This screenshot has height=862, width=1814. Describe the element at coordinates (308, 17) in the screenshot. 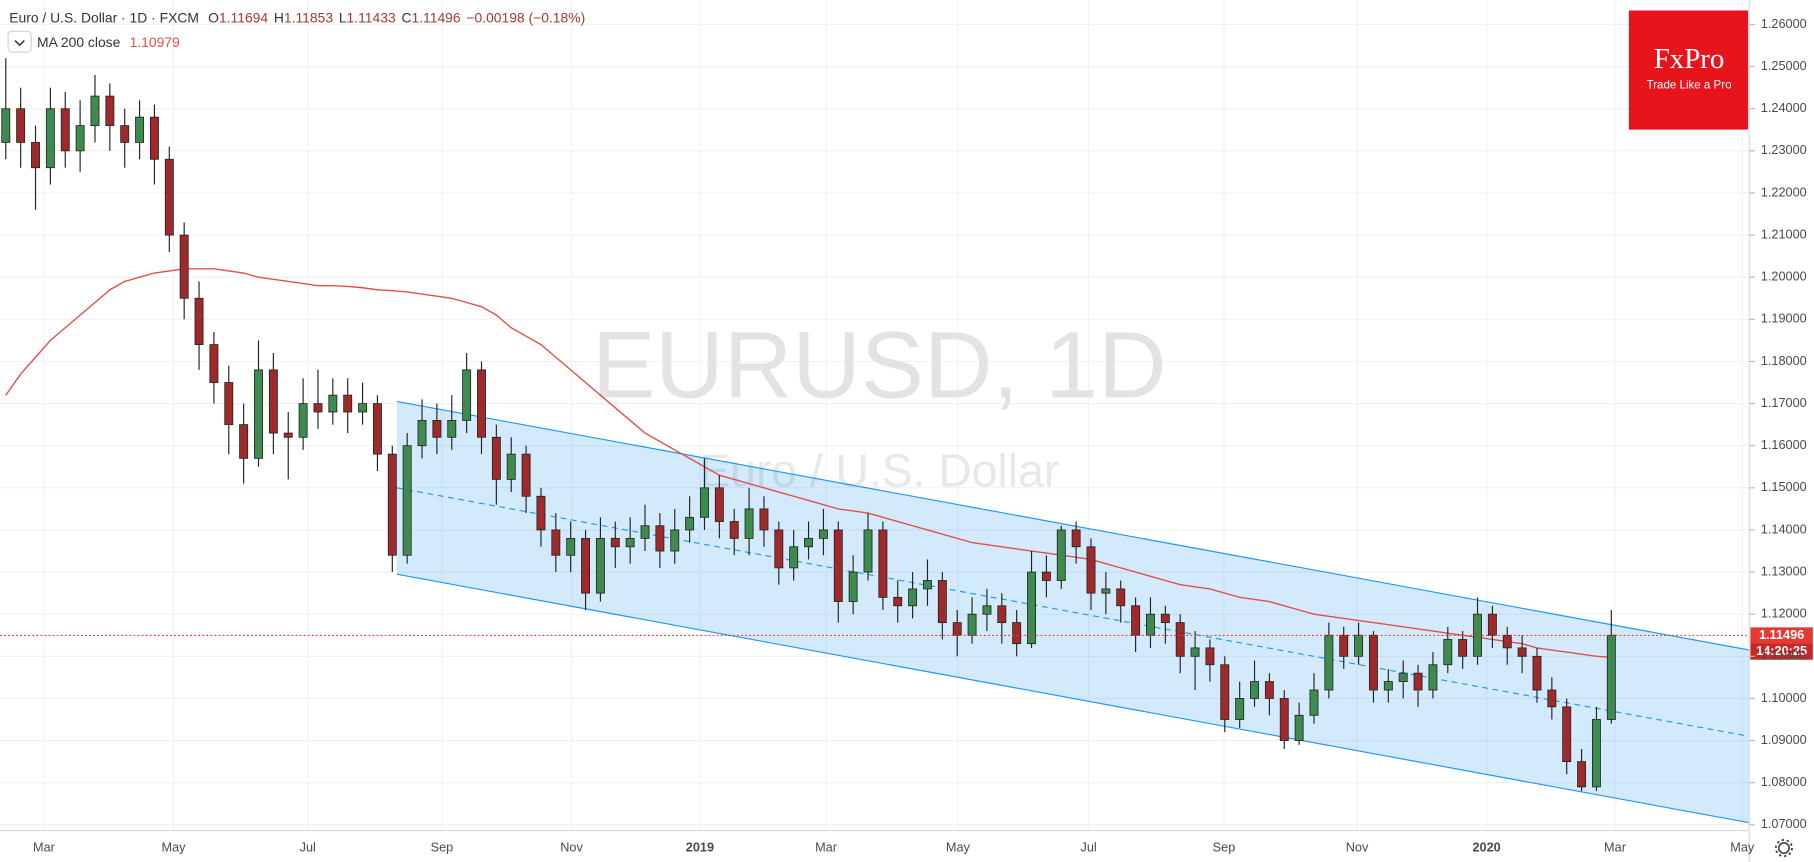

I see `ohlc-value: 1.11853` at that location.